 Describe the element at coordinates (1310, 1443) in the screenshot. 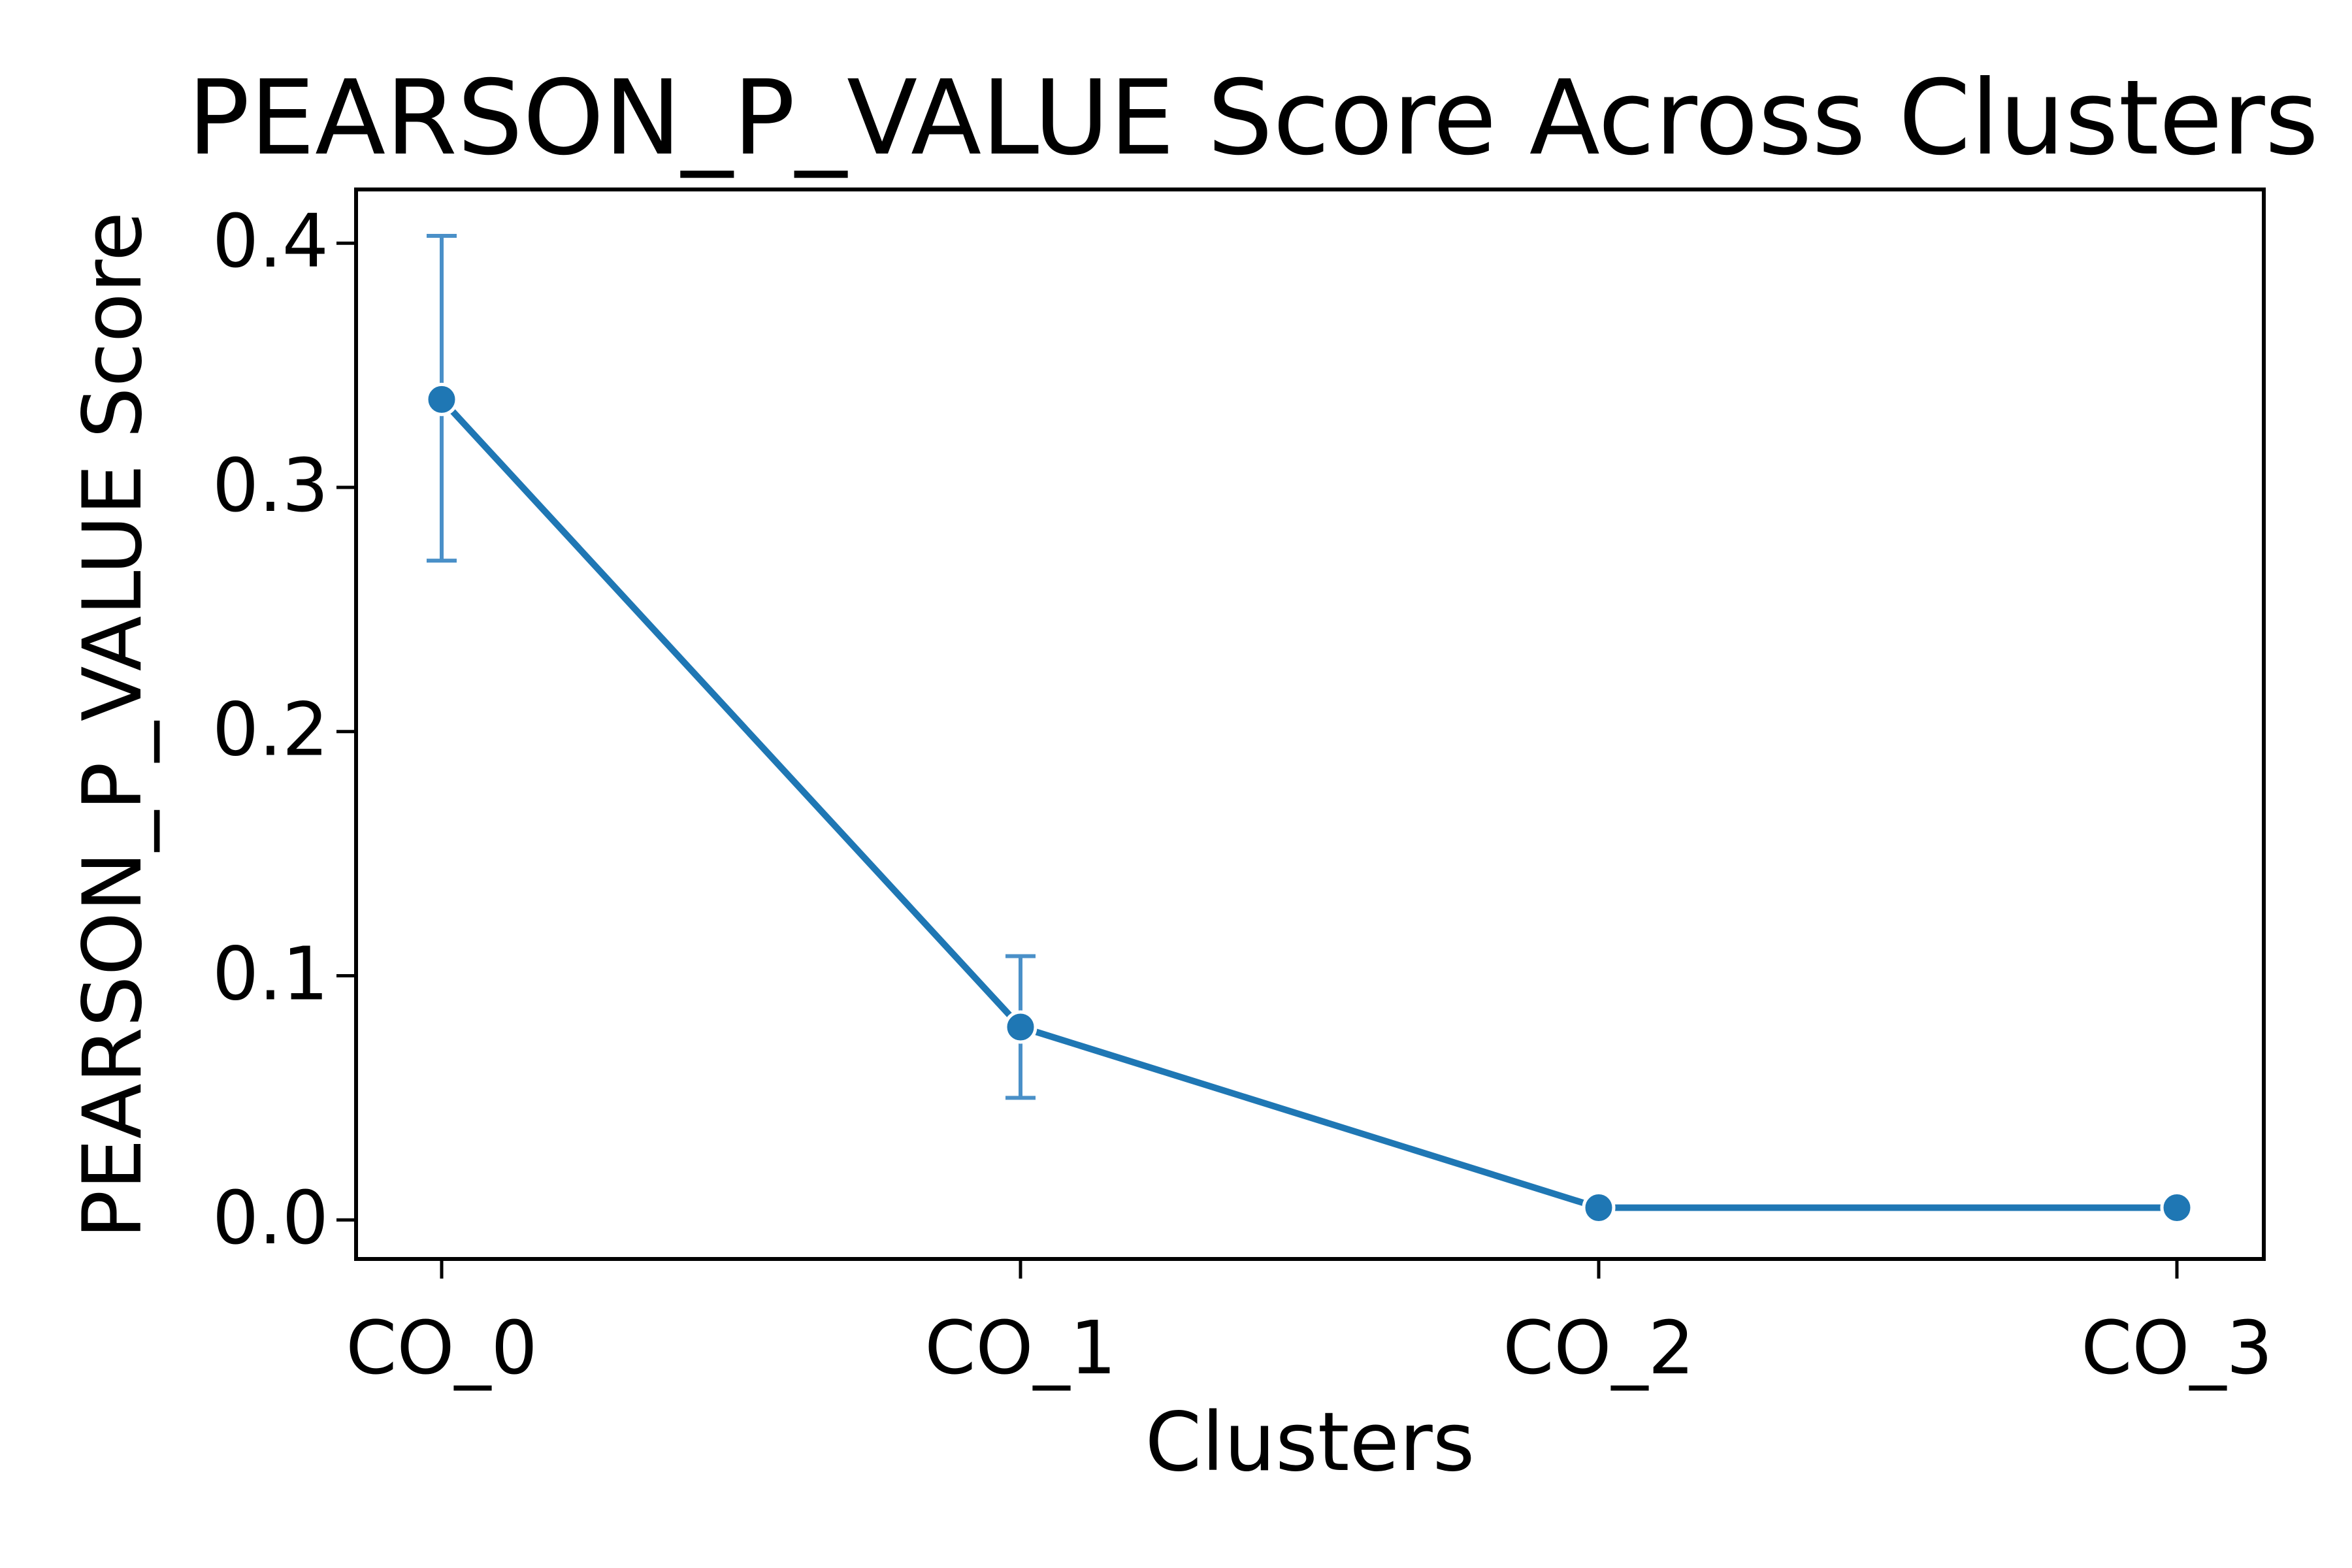

I see `x-axis-label: Clusters` at that location.